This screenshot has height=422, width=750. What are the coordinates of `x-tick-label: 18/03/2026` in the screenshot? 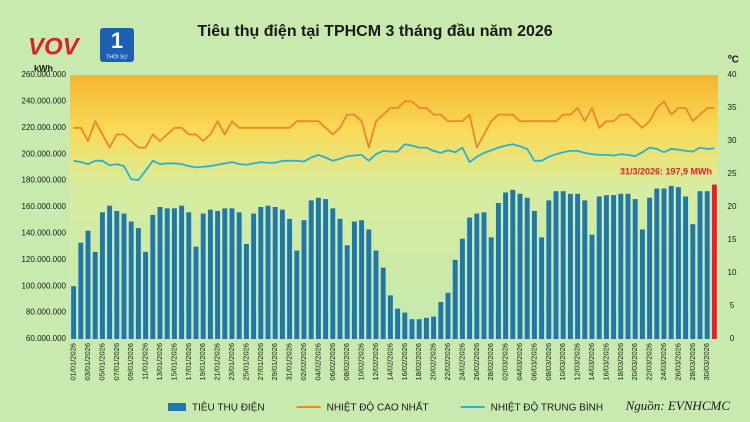 It's located at (620, 362).